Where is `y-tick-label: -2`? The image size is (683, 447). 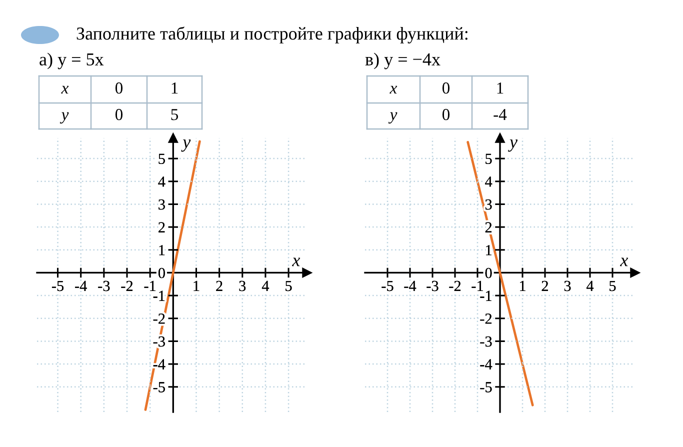 y-tick-label: -2 is located at coordinates (486, 319).